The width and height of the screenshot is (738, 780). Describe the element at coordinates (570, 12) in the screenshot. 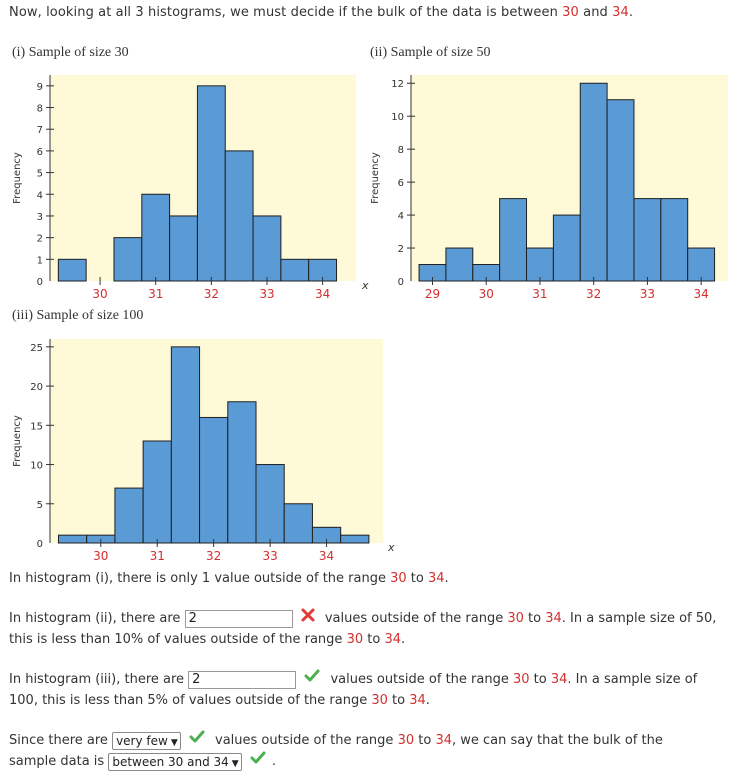

I see `intro-low: 30` at that location.